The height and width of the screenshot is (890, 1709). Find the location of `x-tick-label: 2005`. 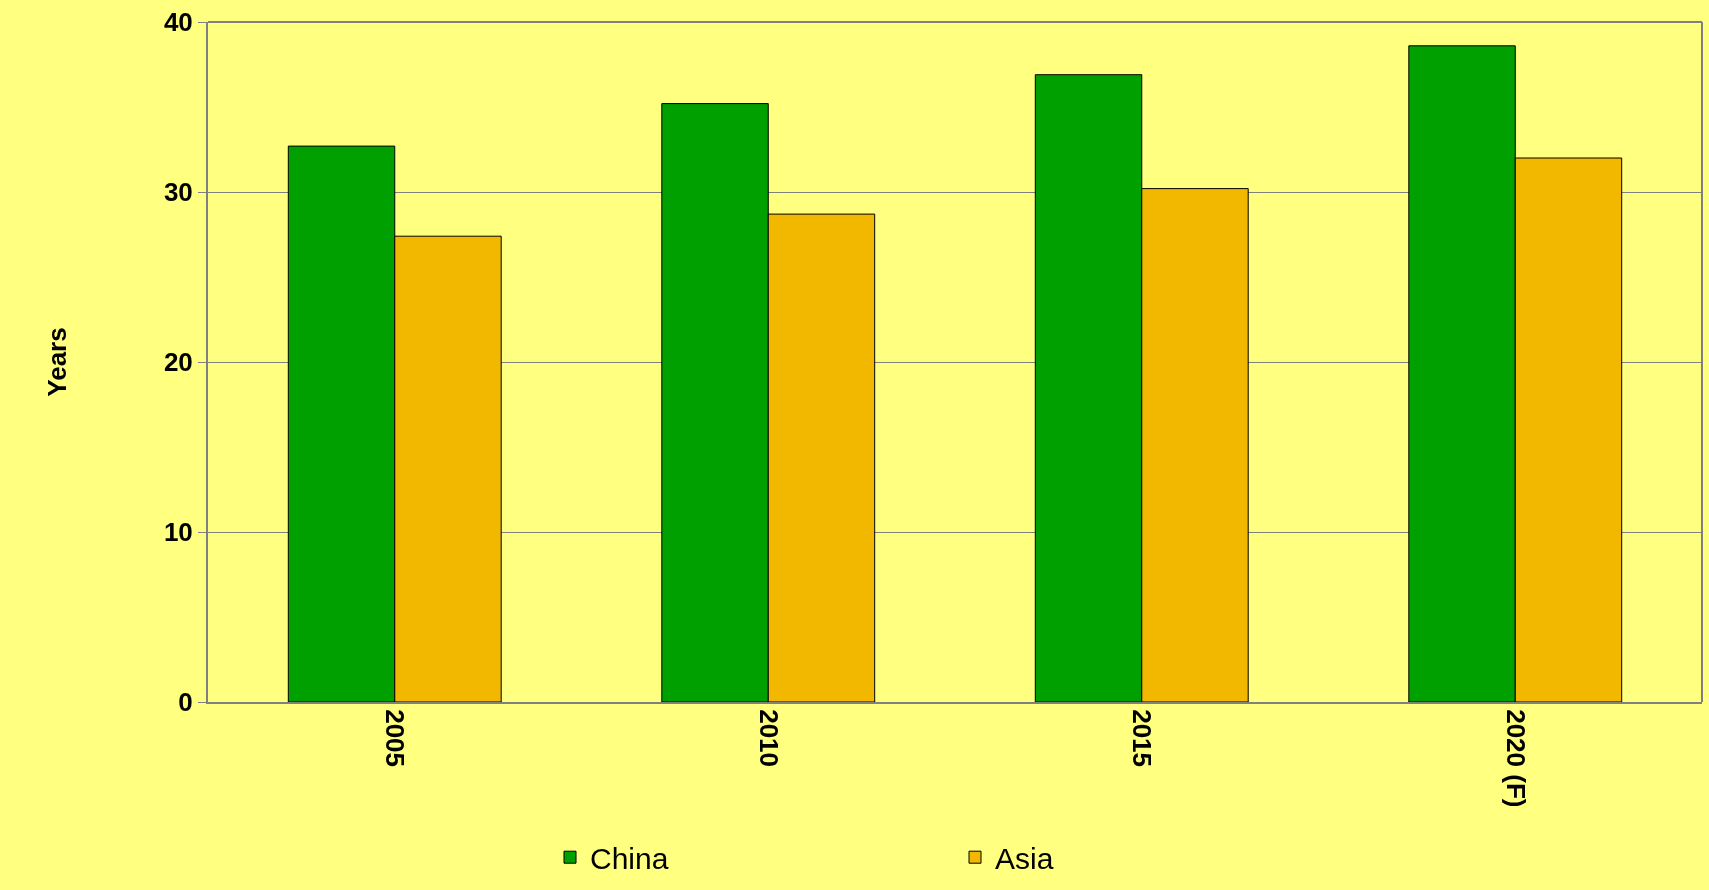

x-tick-label: 2005 is located at coordinates (395, 738).